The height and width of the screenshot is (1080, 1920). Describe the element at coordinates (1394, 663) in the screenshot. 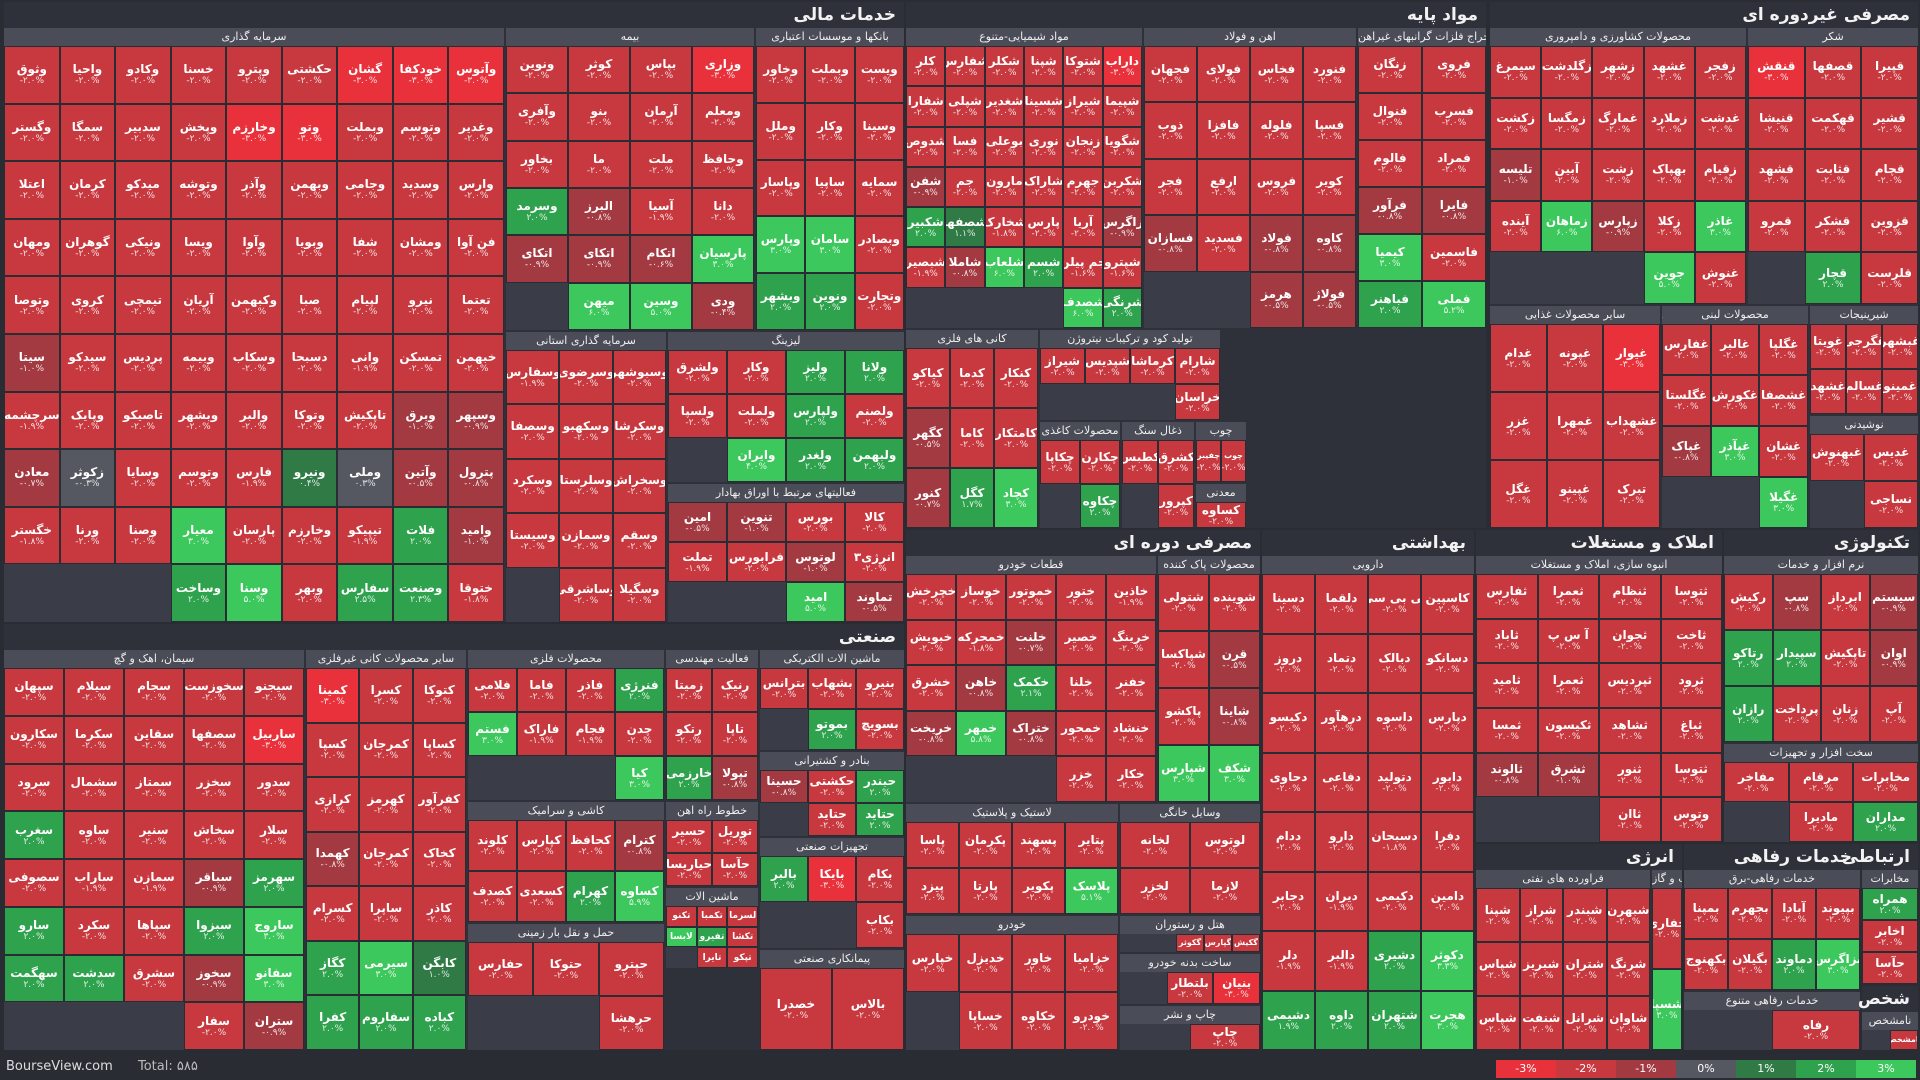

I see `stock-tile: دبالک -۲.۰%` at that location.